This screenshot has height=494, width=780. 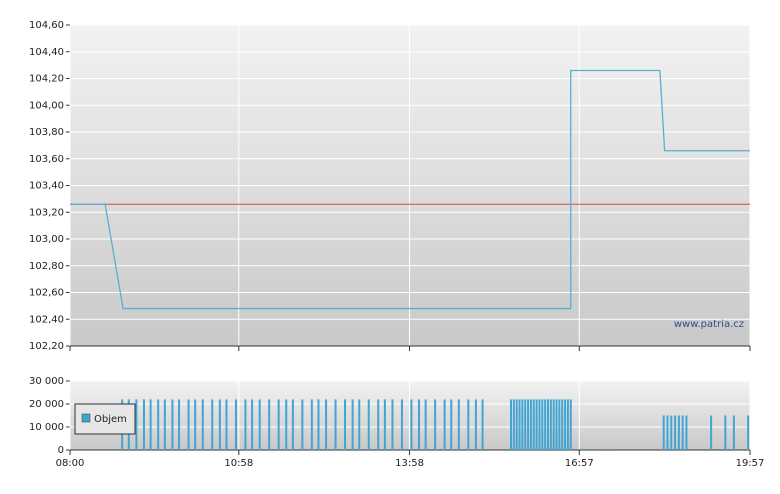 What do you see at coordinates (46, 319) in the screenshot?
I see `y-tick-label: 102,40` at bounding box center [46, 319].